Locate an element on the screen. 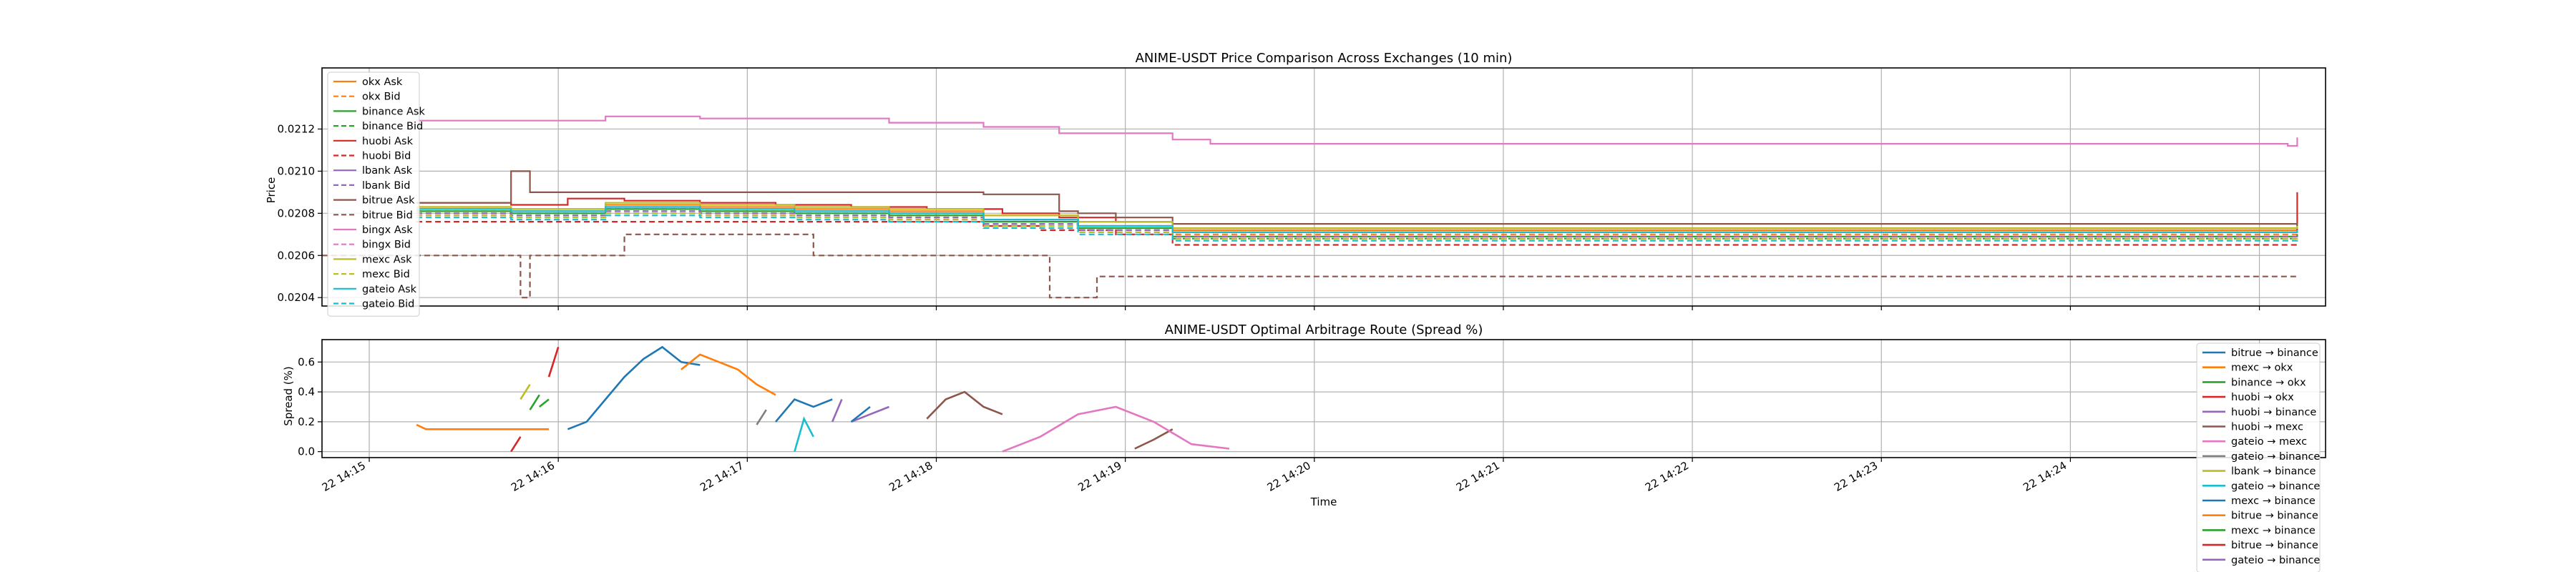  price-legend-label: lbank Bid is located at coordinates (386, 186).